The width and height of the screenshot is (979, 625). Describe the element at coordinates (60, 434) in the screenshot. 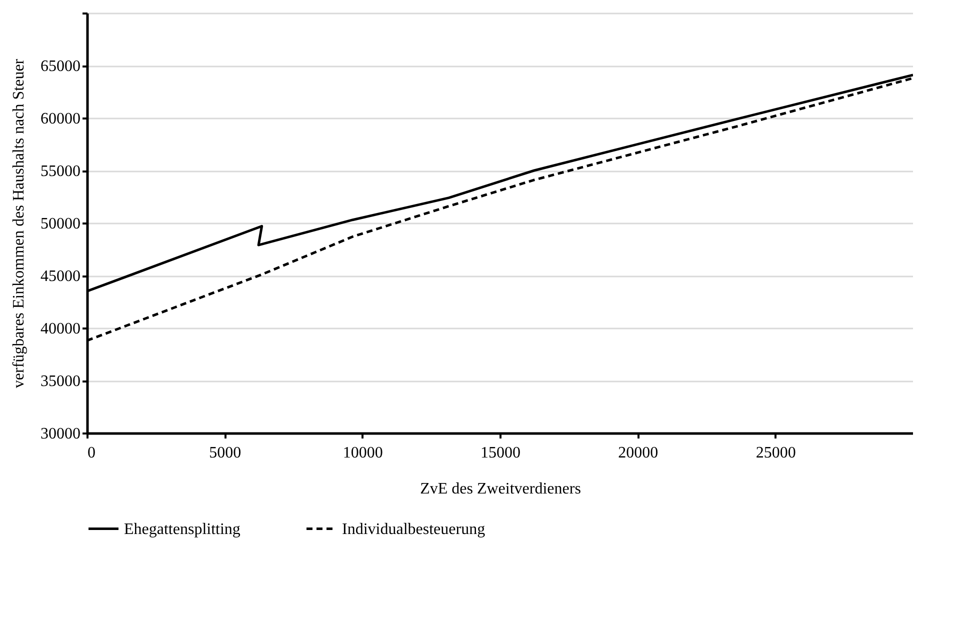

I see `y-tick-label: 30000` at that location.